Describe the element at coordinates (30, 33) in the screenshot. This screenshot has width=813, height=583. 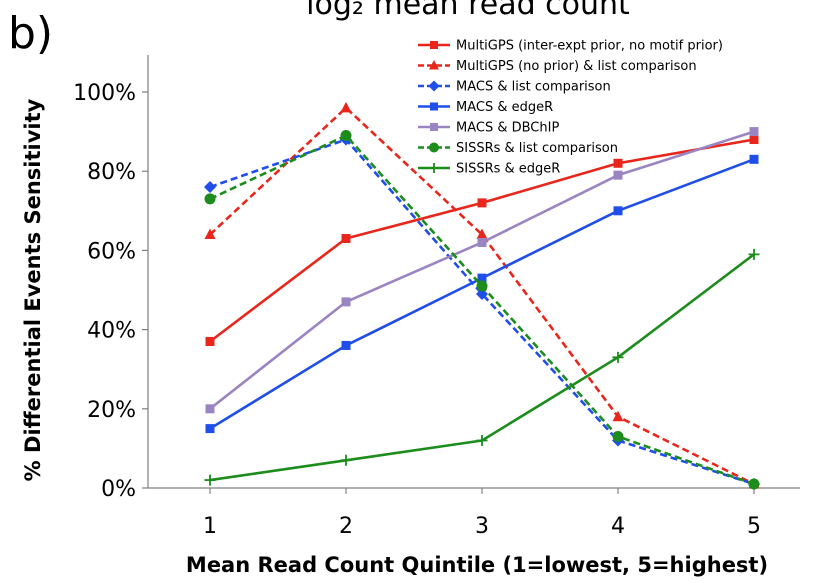
I see `panel-label: b)` at that location.